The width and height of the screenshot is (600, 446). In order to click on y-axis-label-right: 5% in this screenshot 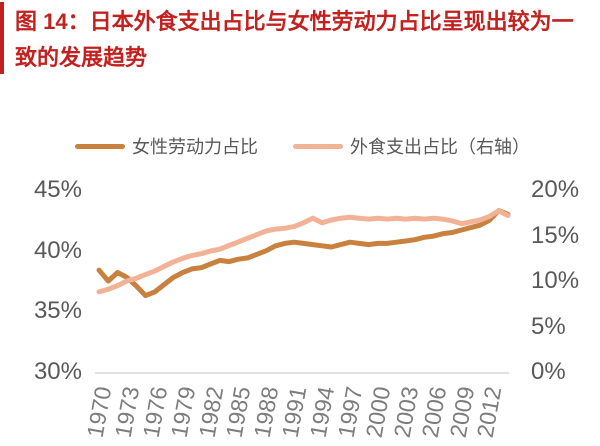, I will do `click(548, 326)`.